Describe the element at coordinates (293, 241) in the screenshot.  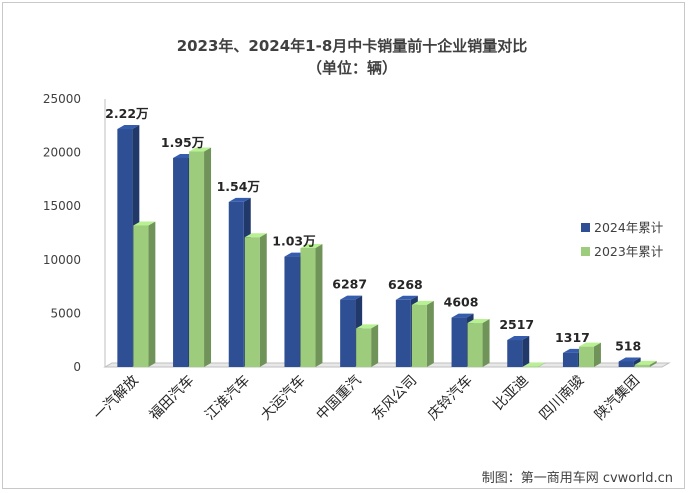
I see `data-label: 1.03万` at that location.